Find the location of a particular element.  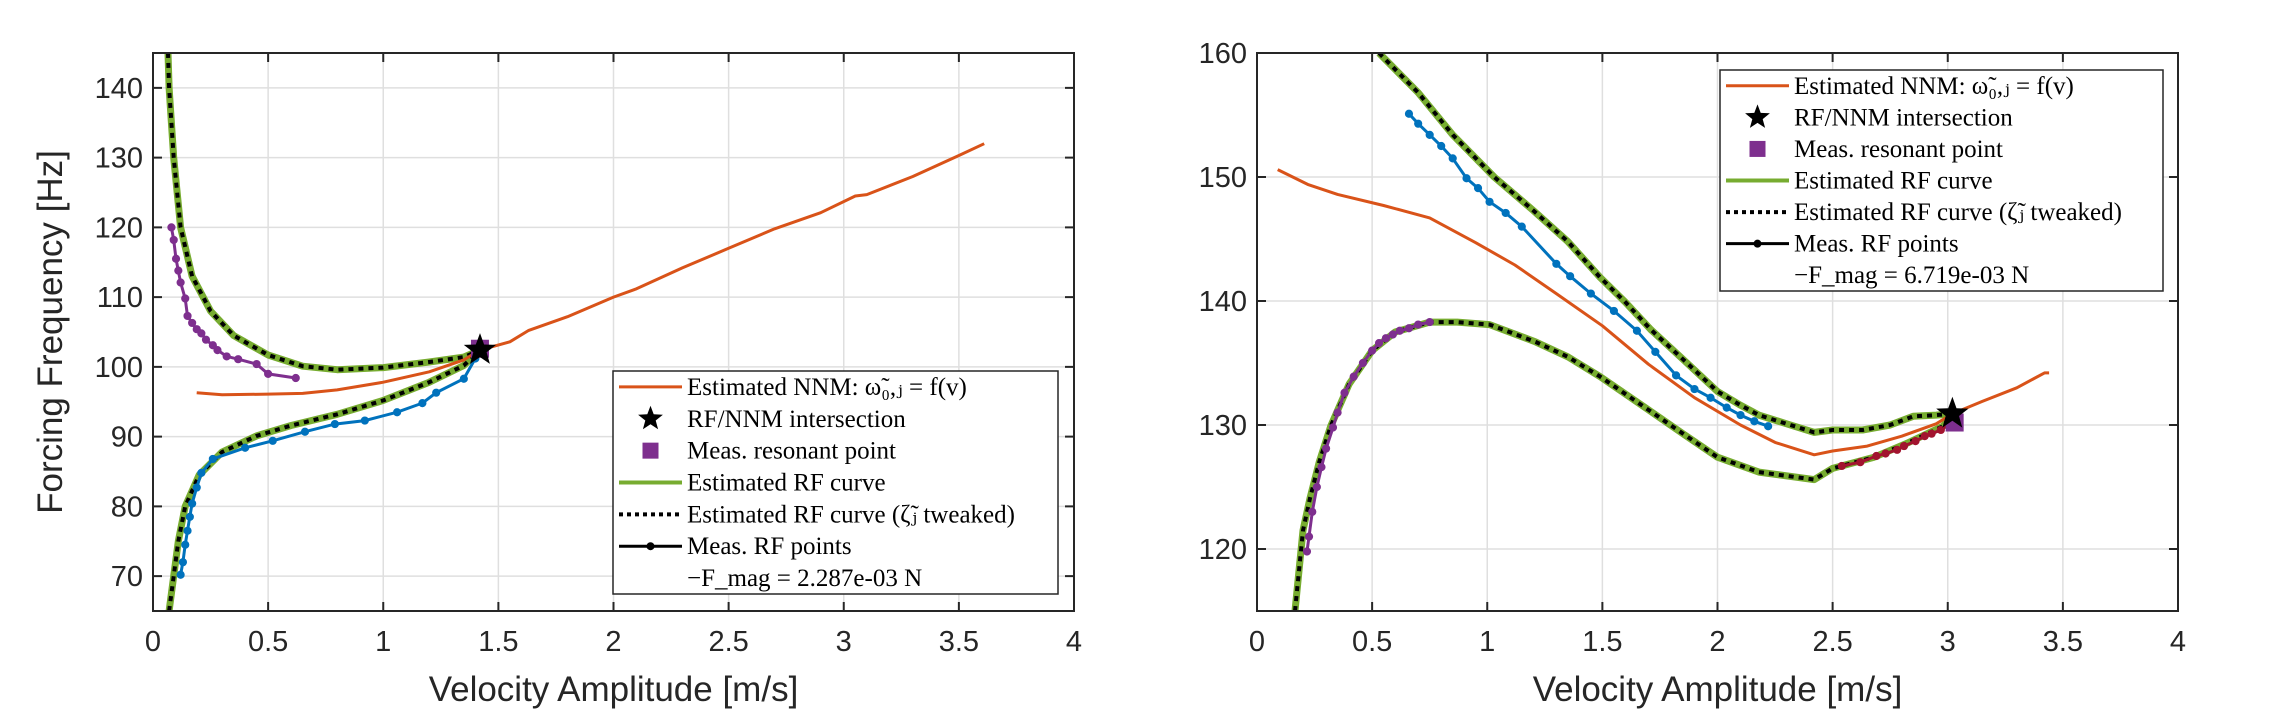

right-legend-label: Meas. RF points is located at coordinates (1876, 244).